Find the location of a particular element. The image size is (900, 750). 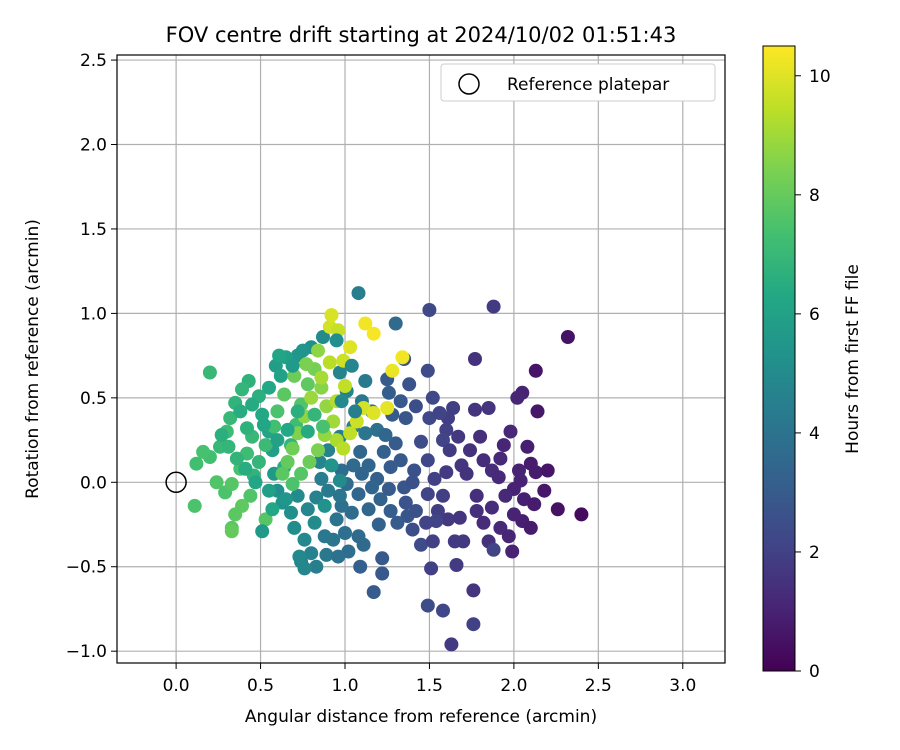

y-tick-label: 1.5 is located at coordinates (93, 230).